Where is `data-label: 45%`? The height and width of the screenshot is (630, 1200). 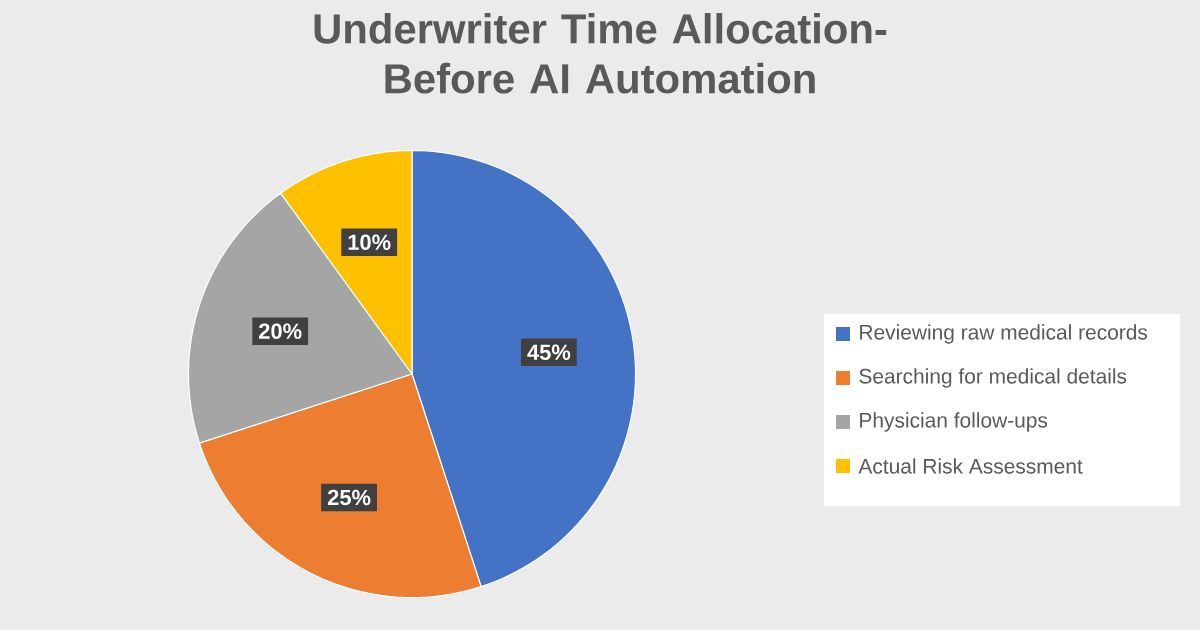 data-label: 45% is located at coordinates (549, 352).